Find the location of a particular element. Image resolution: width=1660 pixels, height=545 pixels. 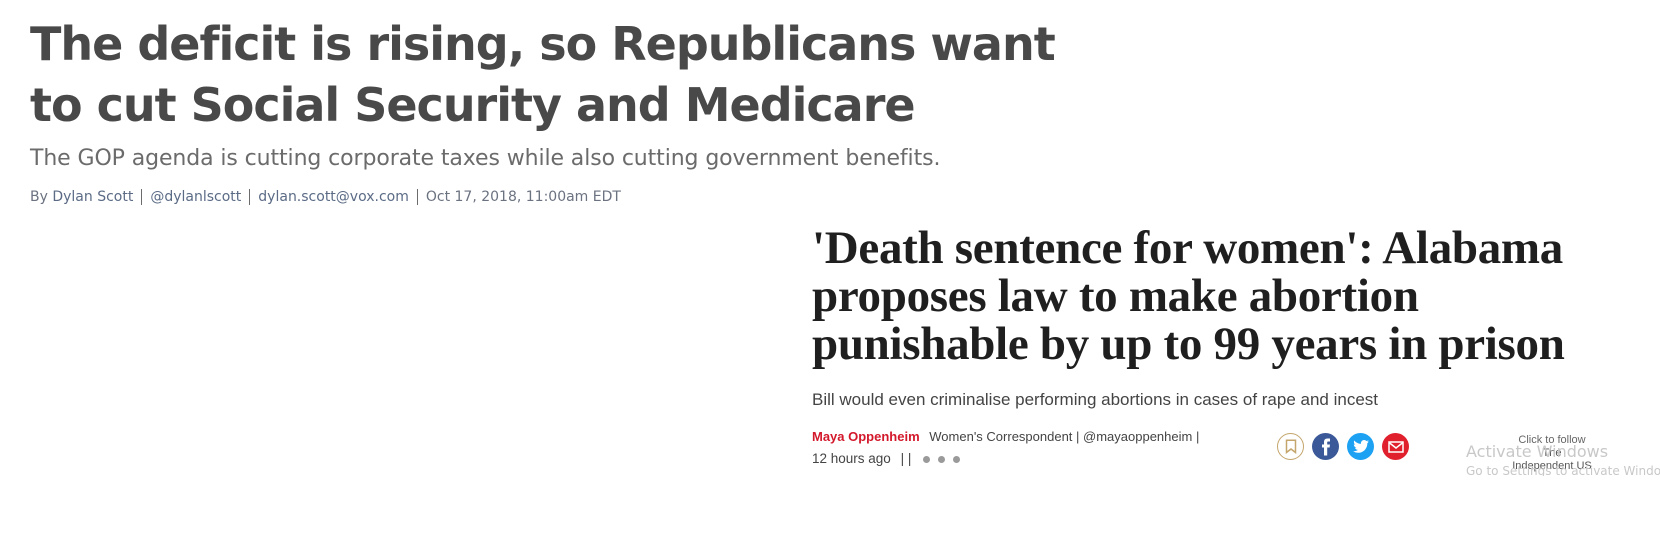

author-role: Women's Correspondent | is located at coordinates (1004, 436).